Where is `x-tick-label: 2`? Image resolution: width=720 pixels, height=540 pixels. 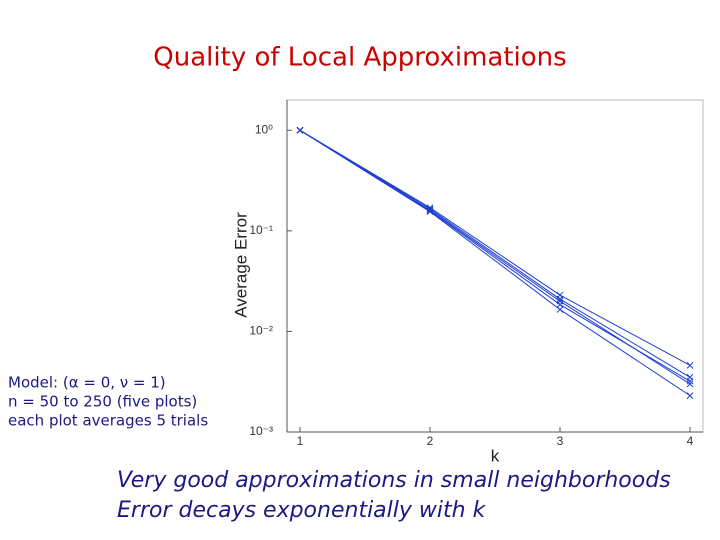 x-tick-label: 2 is located at coordinates (430, 441).